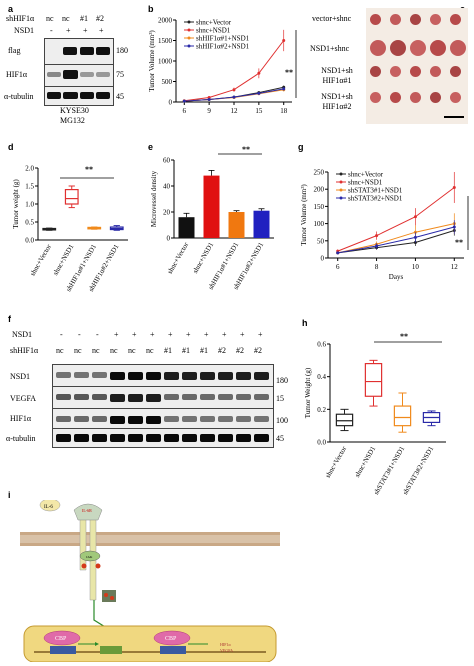  I want to click on box, so click(402, 416).